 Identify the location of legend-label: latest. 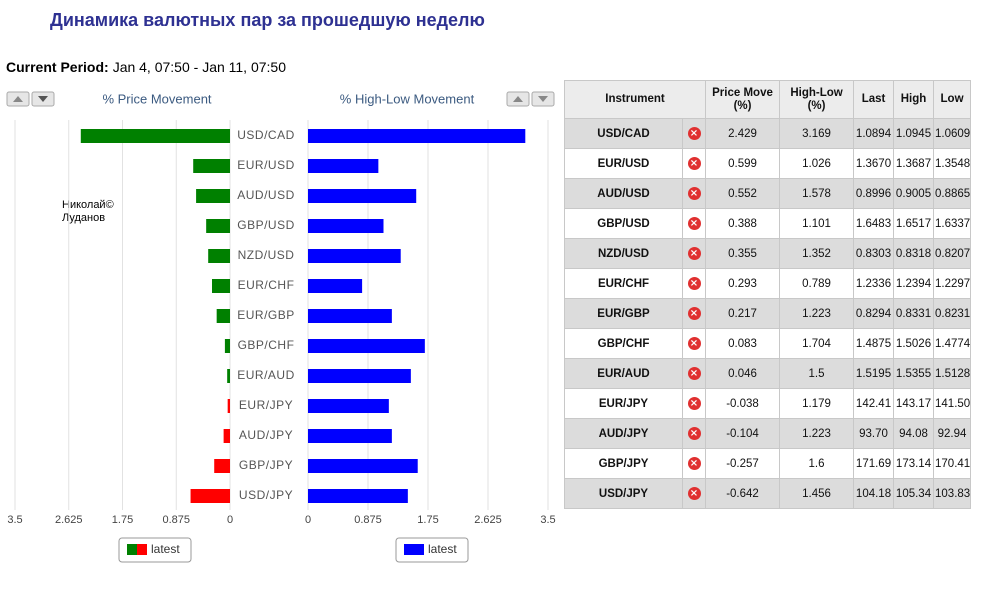
(165, 549).